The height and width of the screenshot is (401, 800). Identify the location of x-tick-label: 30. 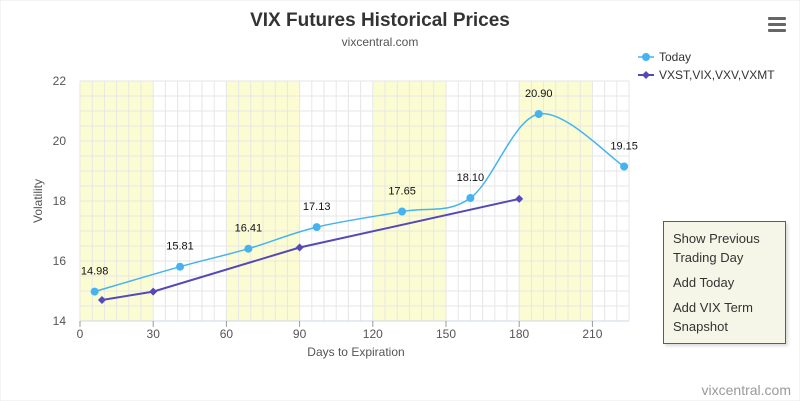
(154, 334).